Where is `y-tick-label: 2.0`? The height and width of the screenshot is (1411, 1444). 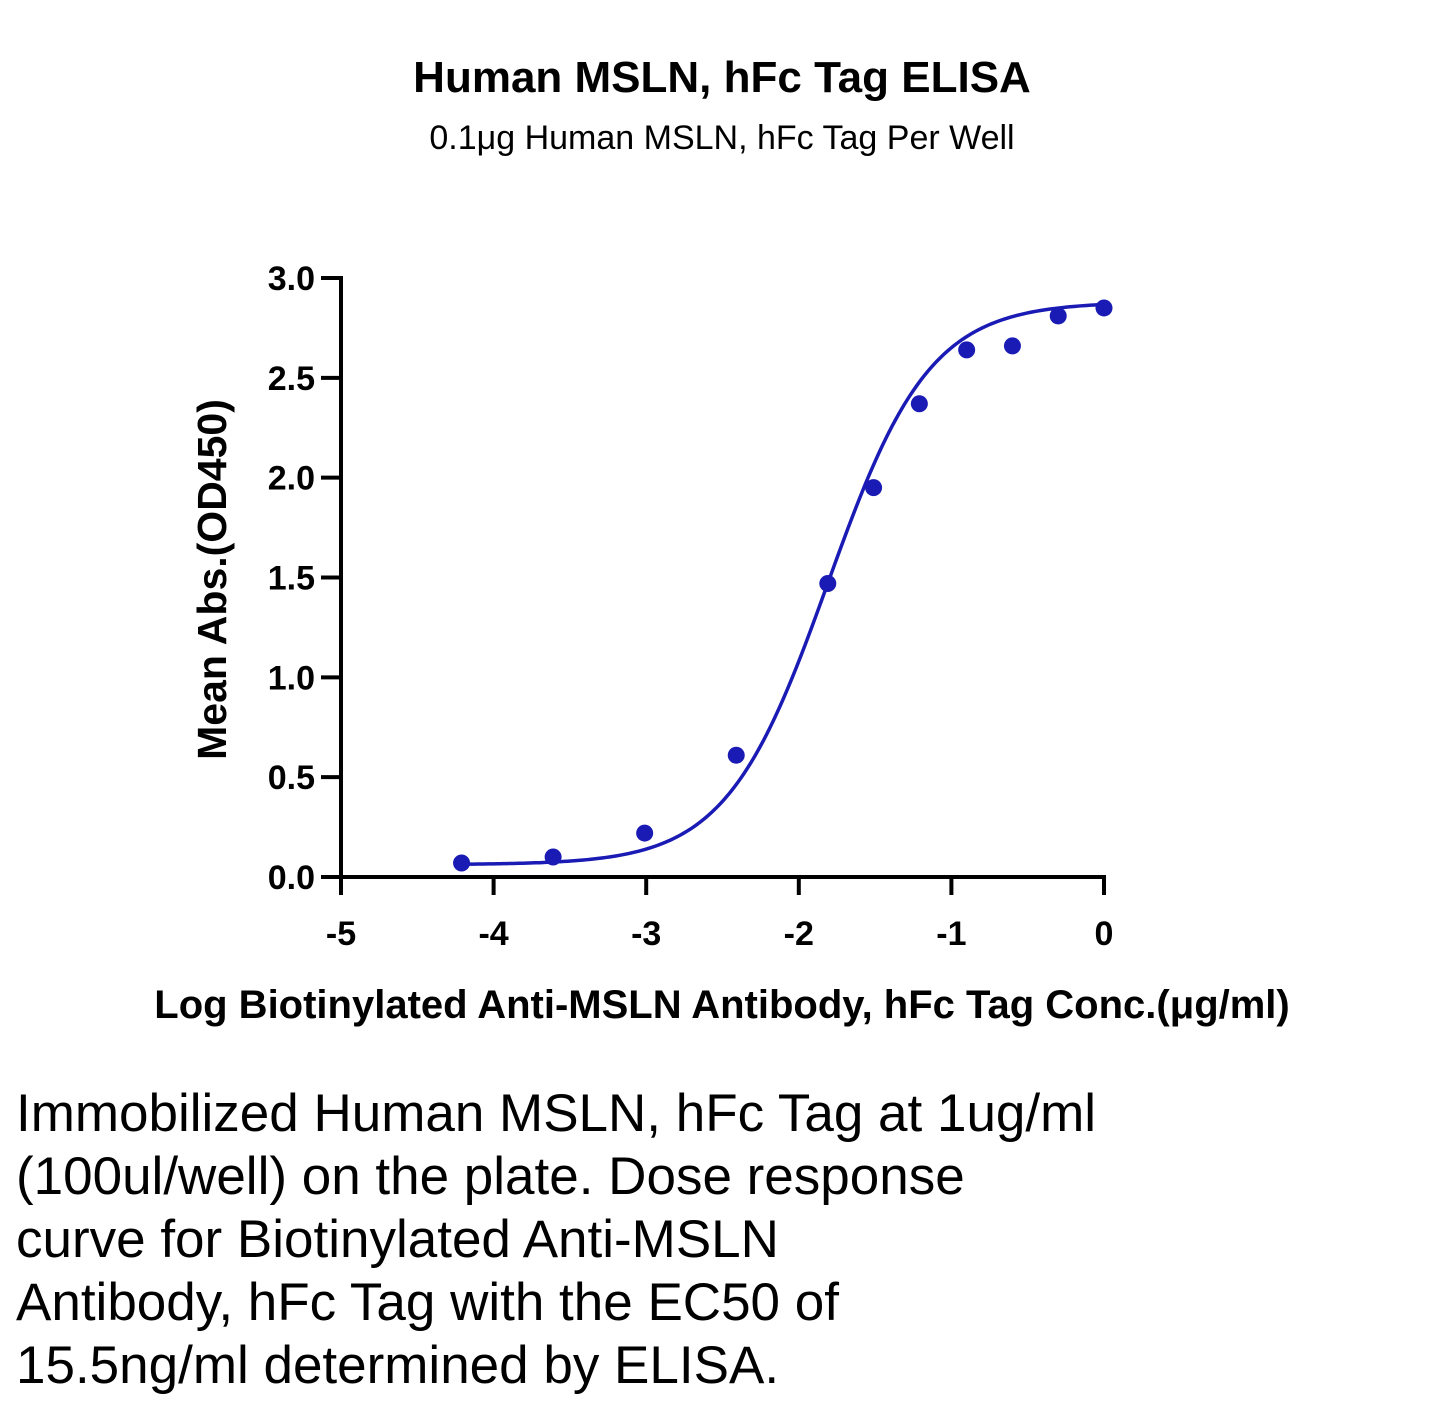 y-tick-label: 2.0 is located at coordinates (291, 479).